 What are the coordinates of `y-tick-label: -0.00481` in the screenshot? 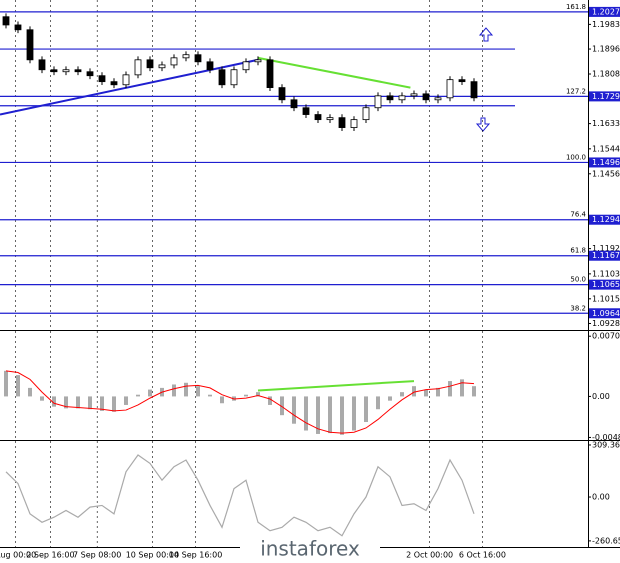 It's located at (606, 437).